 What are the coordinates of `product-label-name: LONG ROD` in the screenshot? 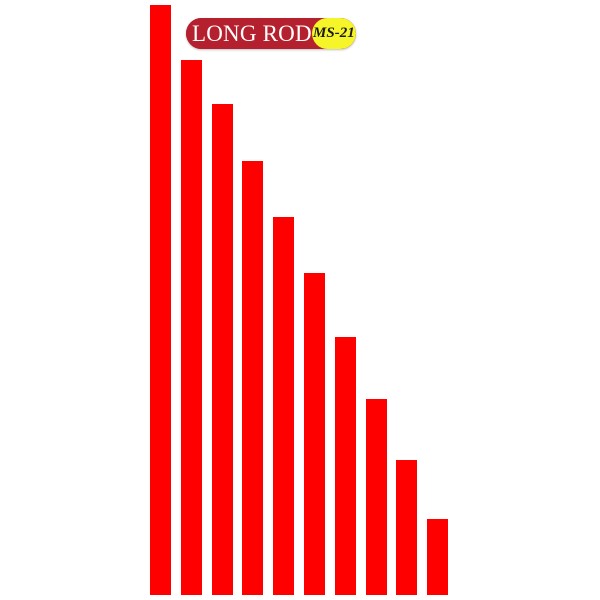 It's located at (249, 33).